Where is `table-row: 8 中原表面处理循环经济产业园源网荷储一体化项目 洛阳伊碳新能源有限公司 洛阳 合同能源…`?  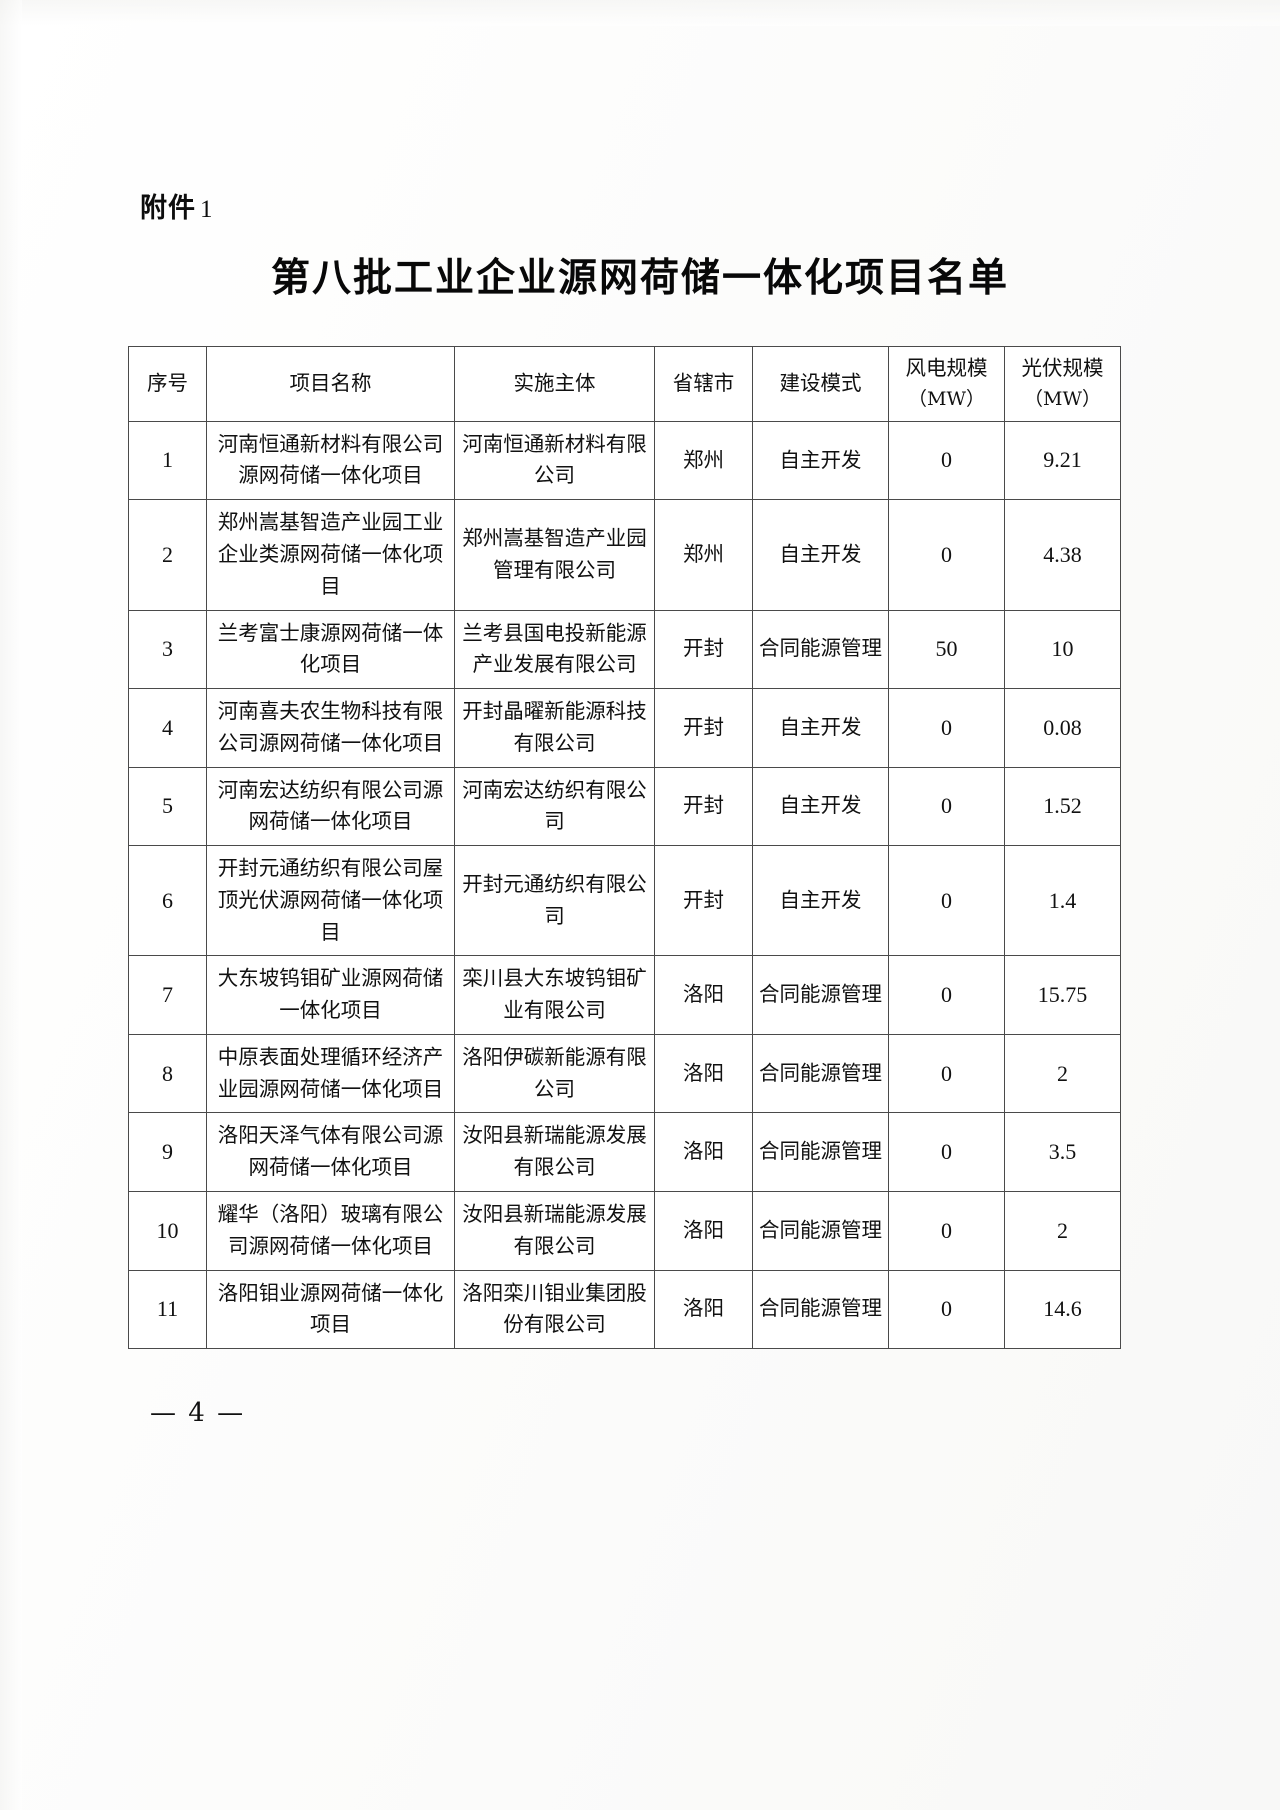 table-row: 8 中原表面处理循环经济产业园源网荷储一体化项目 洛阳伊碳新能源有限公司 洛阳 合同能源… is located at coordinates (624, 1073).